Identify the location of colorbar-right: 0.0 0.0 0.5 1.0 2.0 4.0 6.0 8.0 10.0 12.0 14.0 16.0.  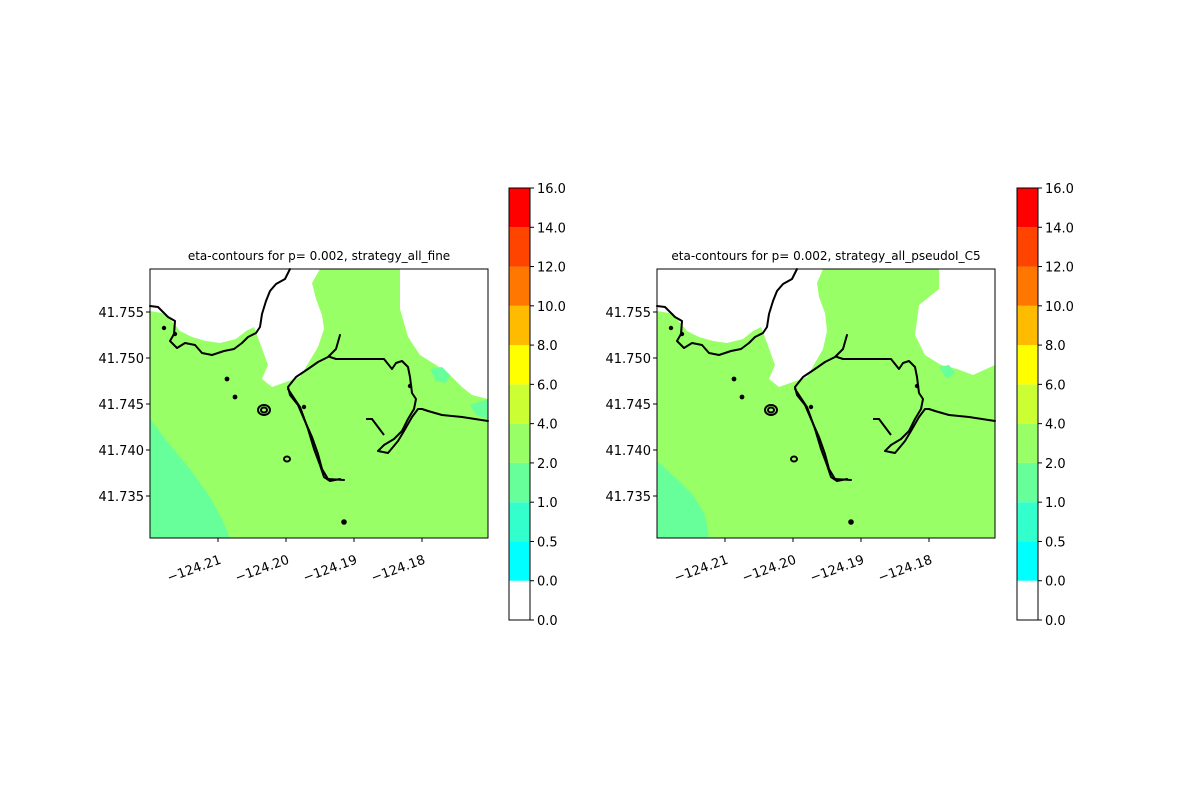
(1045, 405).